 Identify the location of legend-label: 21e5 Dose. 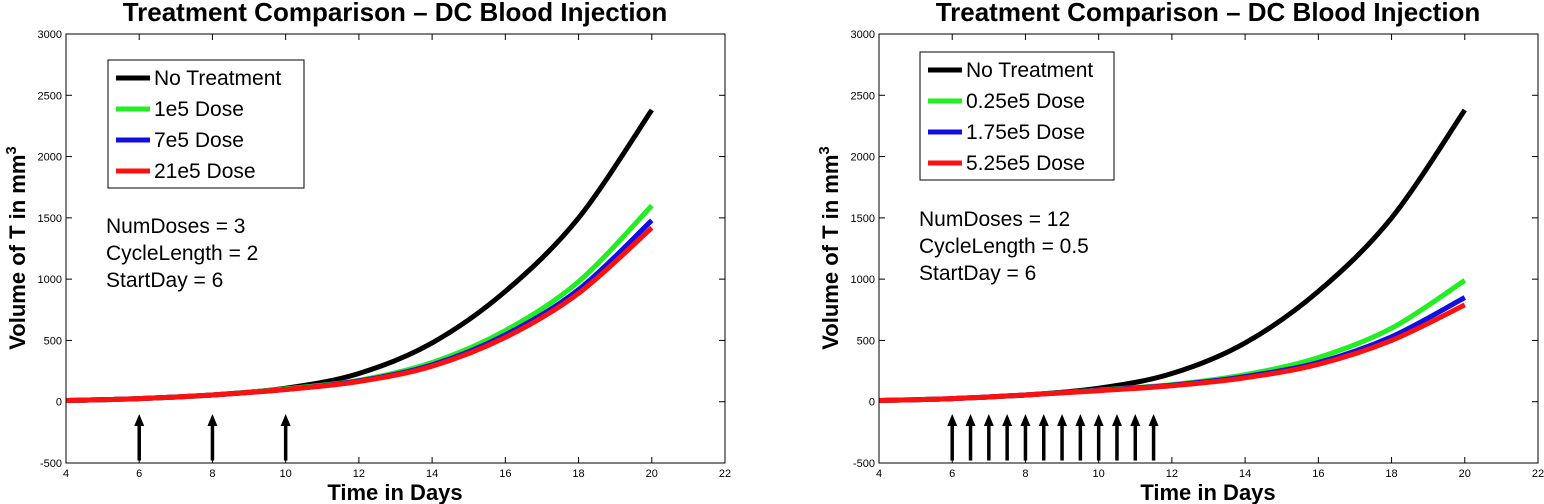
(205, 171).